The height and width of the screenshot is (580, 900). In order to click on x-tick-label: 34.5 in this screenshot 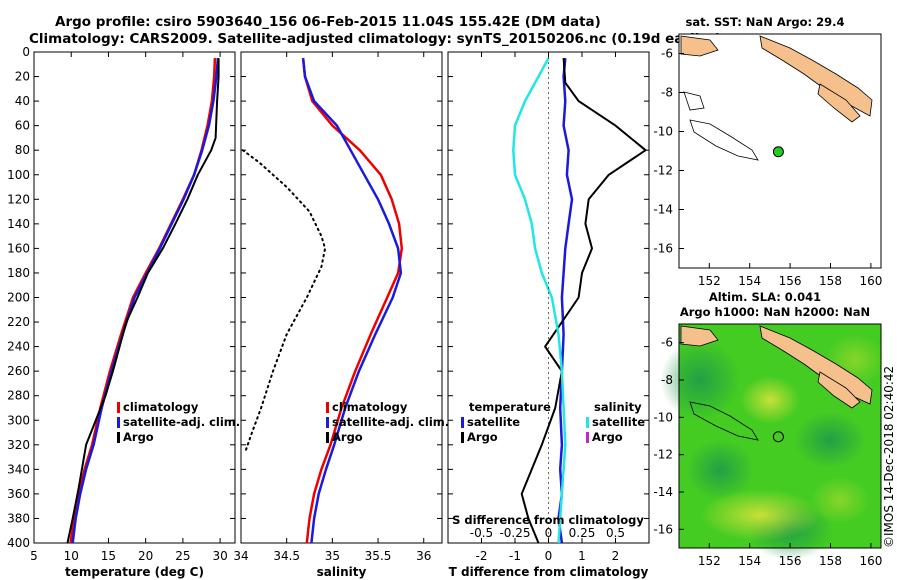, I will do `click(286, 556)`.